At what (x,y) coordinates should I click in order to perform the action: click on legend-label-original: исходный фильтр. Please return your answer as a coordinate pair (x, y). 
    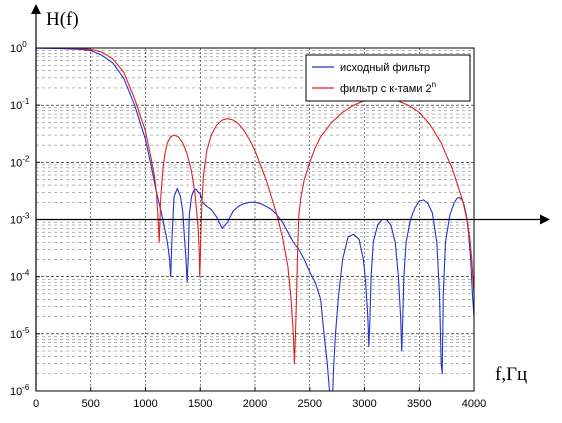
    Looking at the image, I should click on (385, 68).